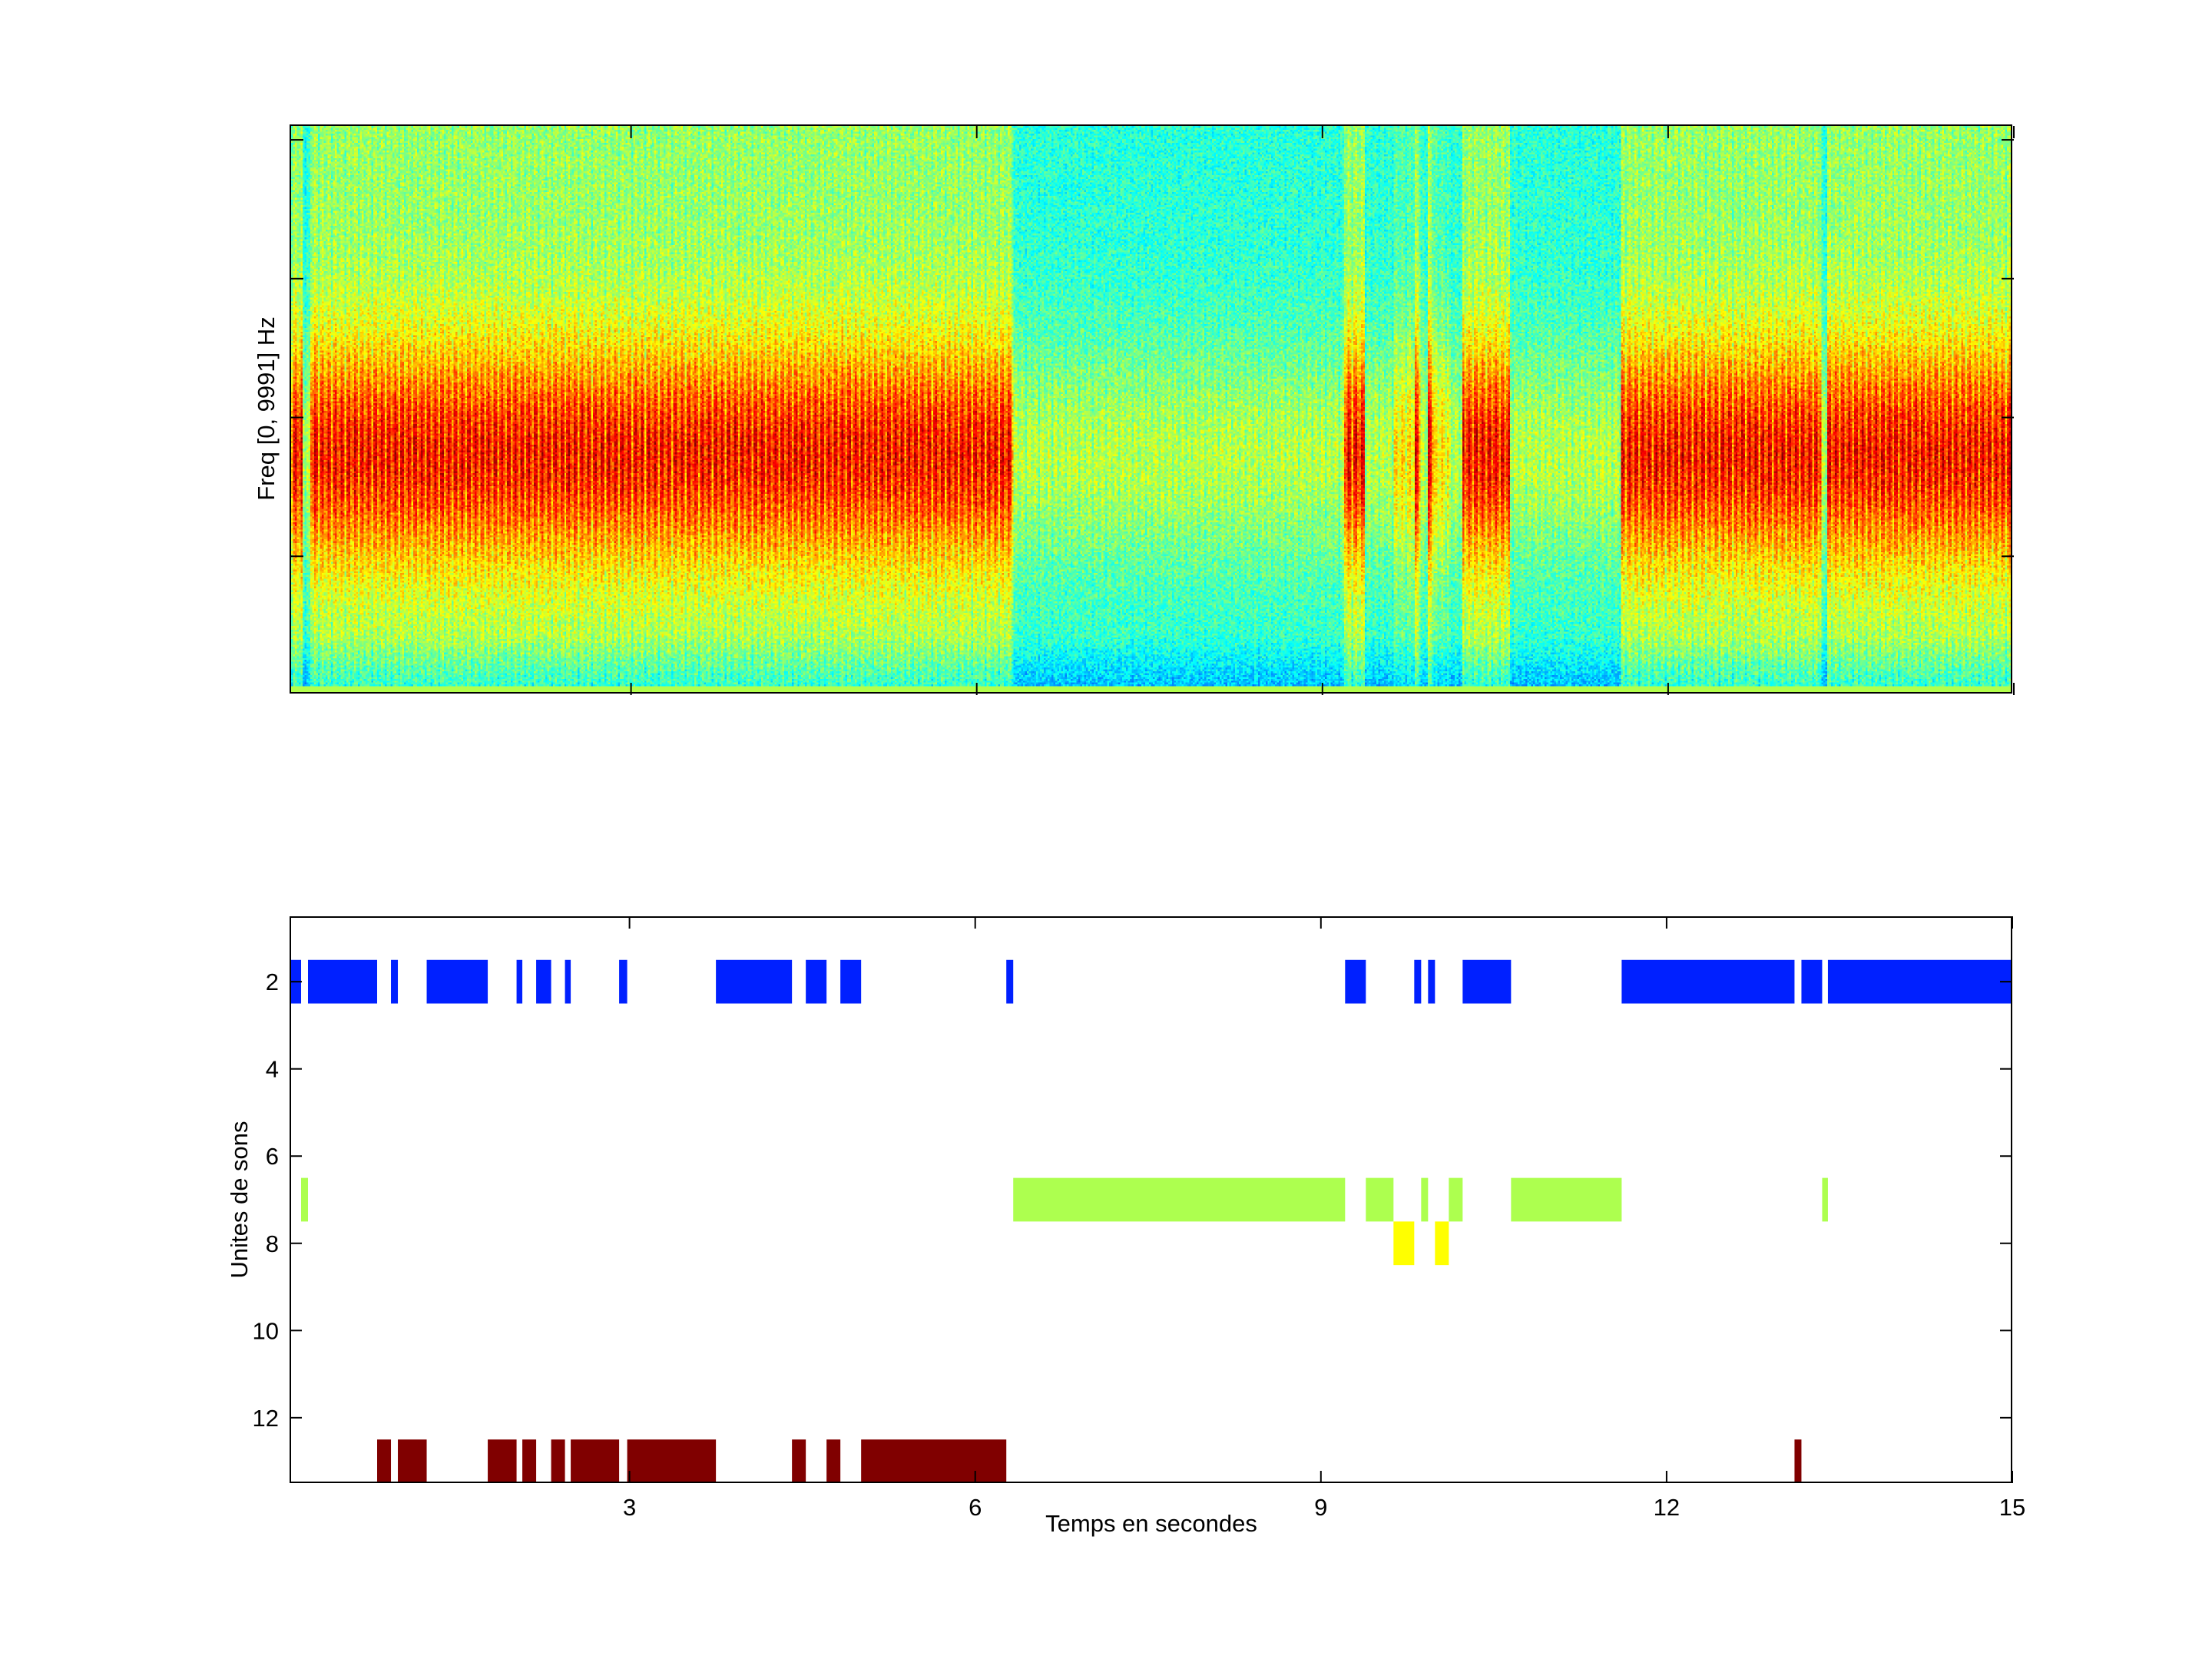 Image resolution: width=2212 pixels, height=1659 pixels. Describe the element at coordinates (630, 1507) in the screenshot. I see `x-tick-label: 3` at that location.